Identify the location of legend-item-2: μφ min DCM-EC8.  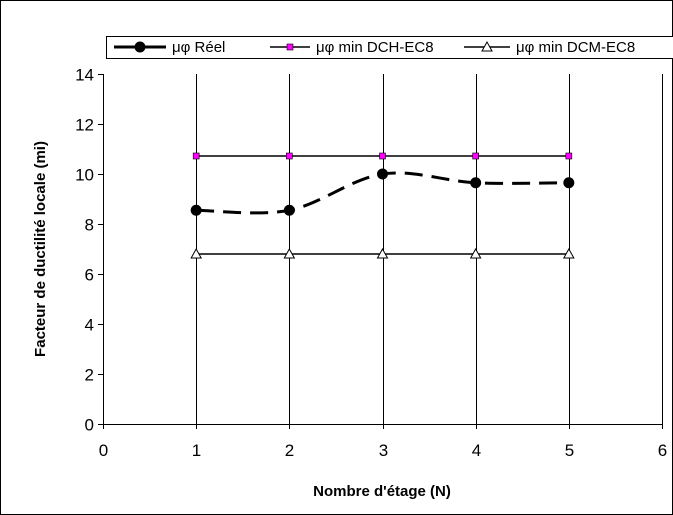
(549, 47).